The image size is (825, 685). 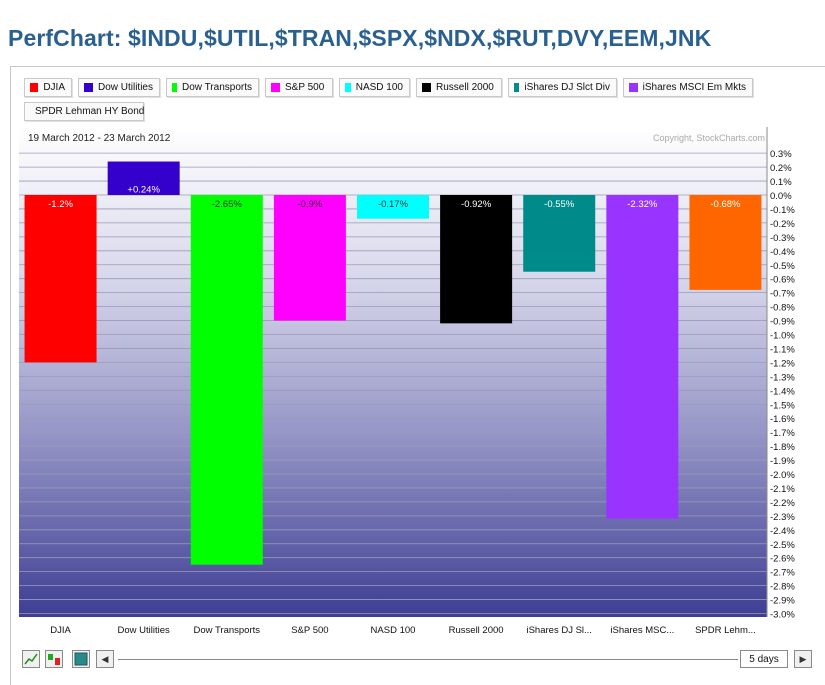 What do you see at coordinates (781, 154) in the screenshot?
I see `y-tick-label: 0.3%` at bounding box center [781, 154].